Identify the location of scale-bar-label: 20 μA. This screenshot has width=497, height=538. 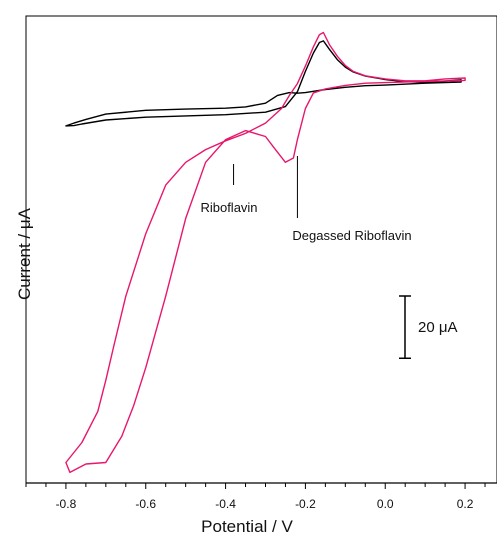
(438, 327).